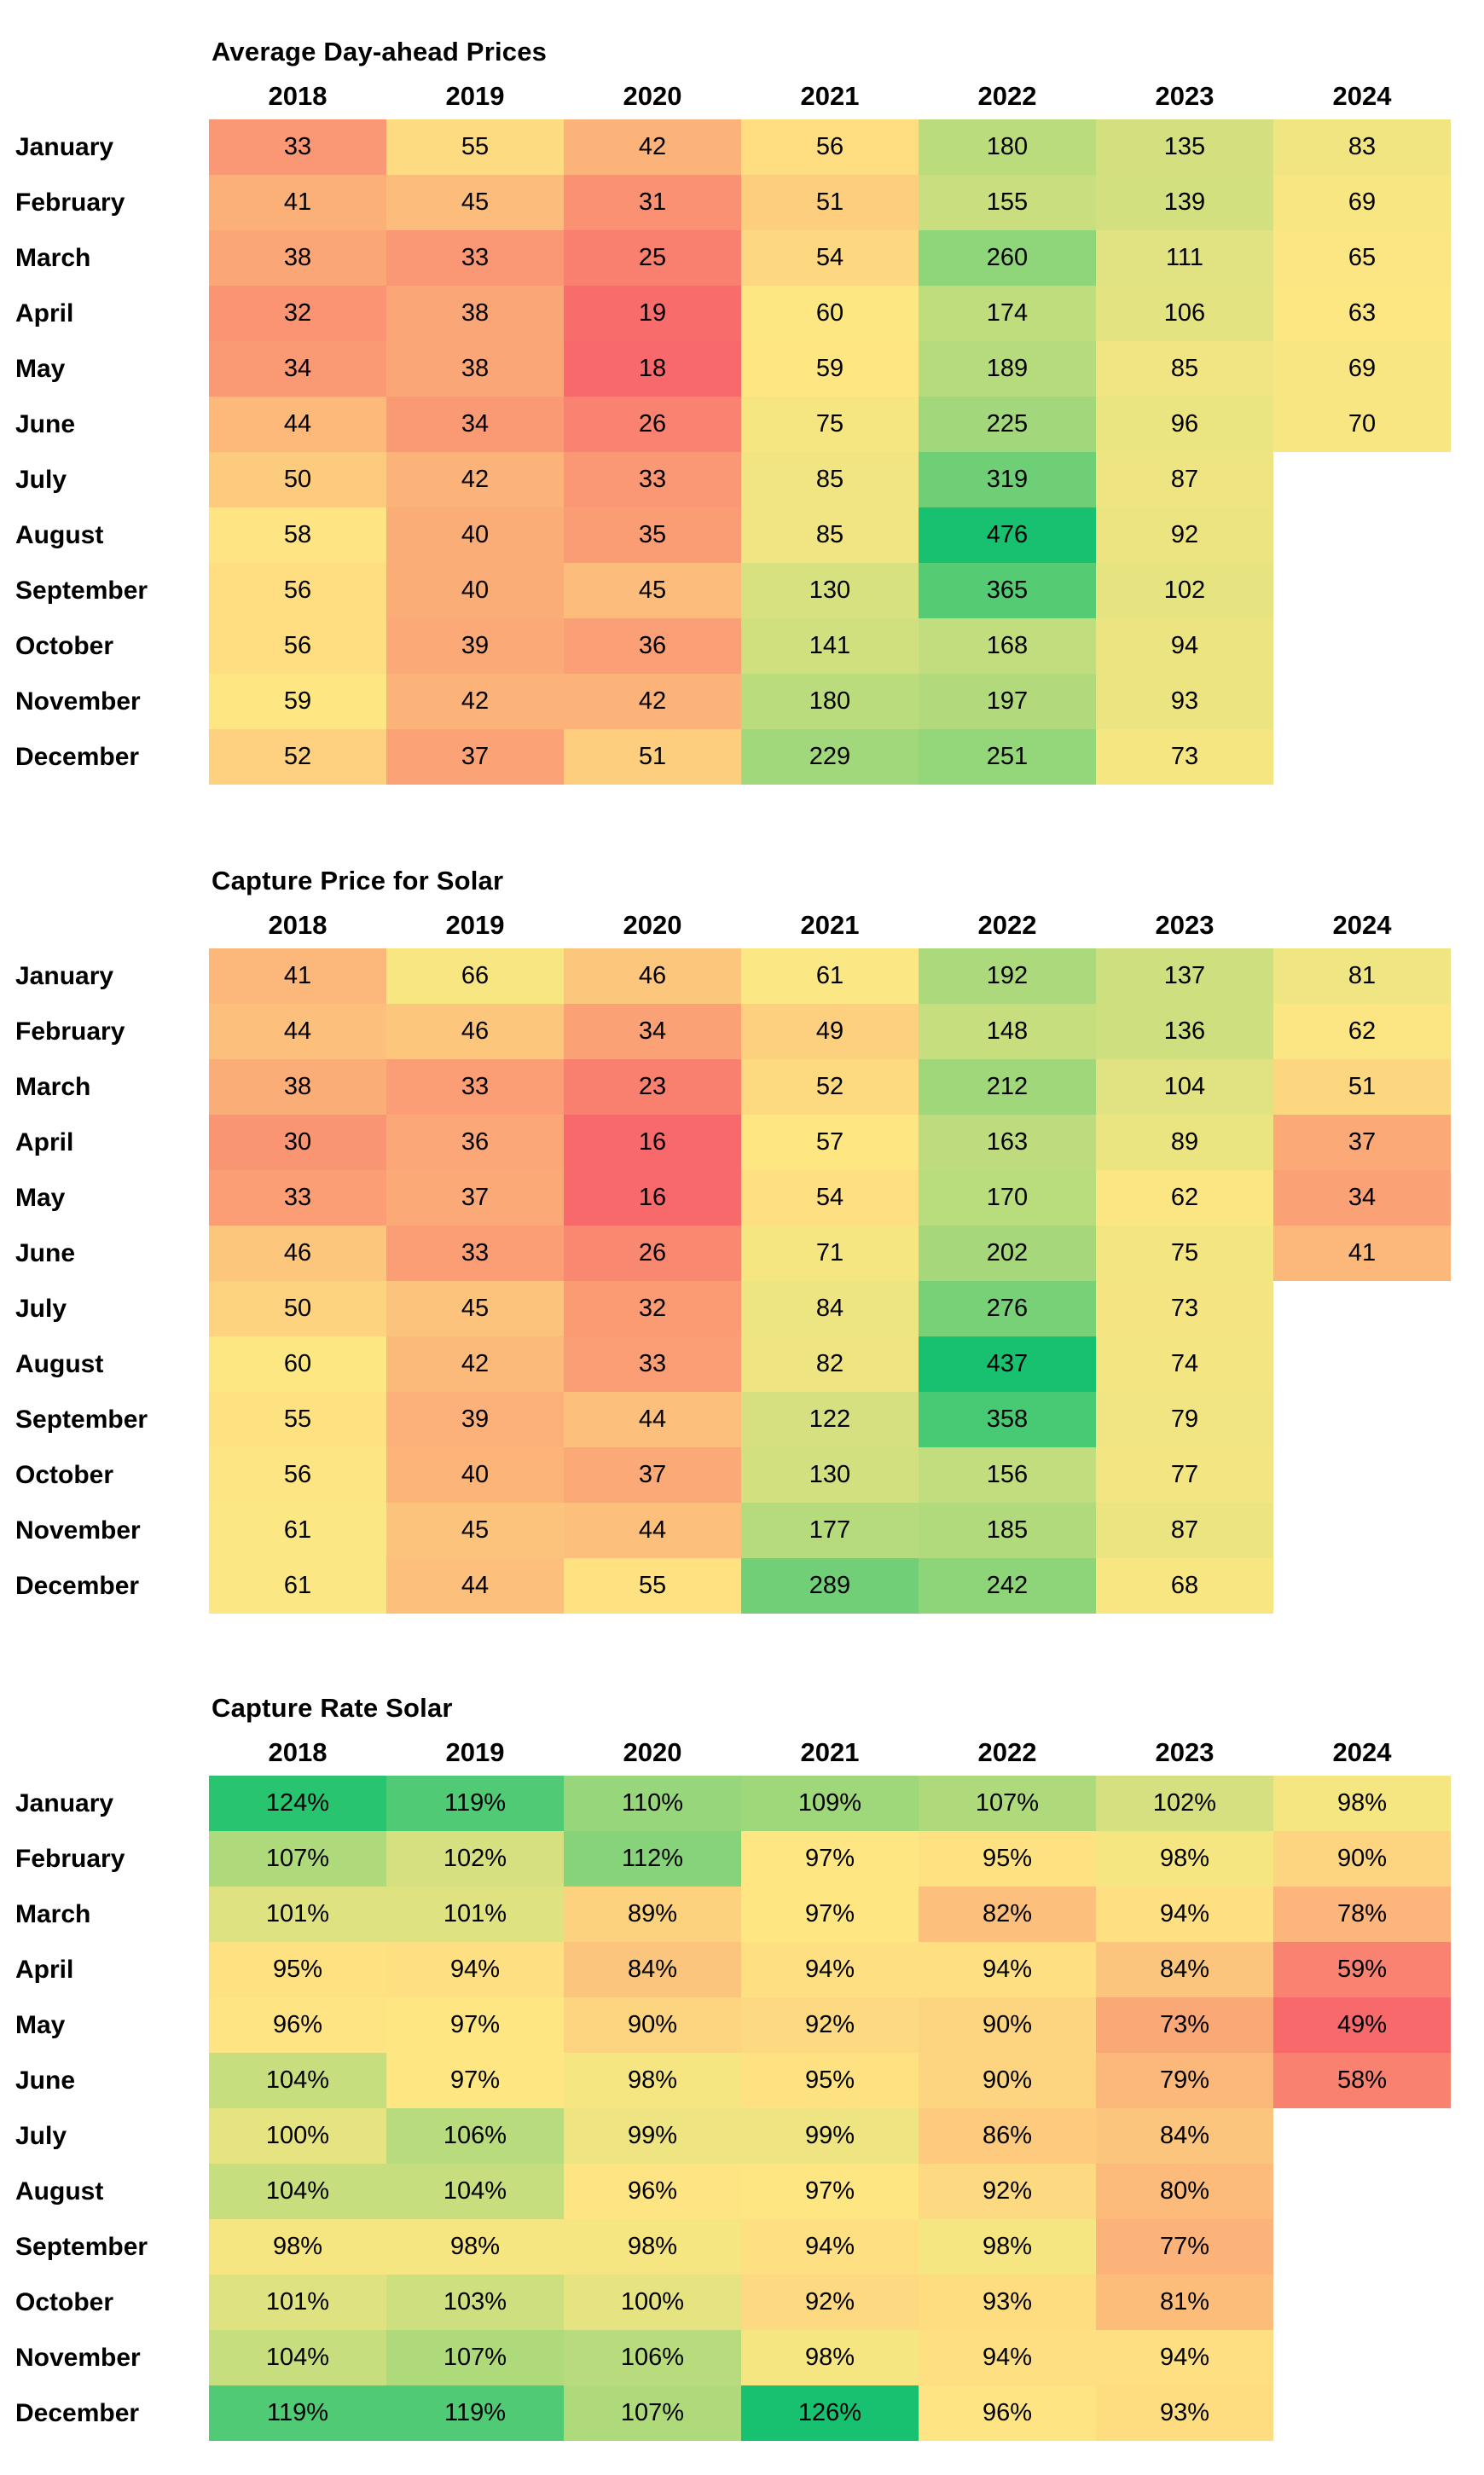 Image resolution: width=1484 pixels, height=2475 pixels. I want to click on heatmap-cell: 77%, so click(1184, 2247).